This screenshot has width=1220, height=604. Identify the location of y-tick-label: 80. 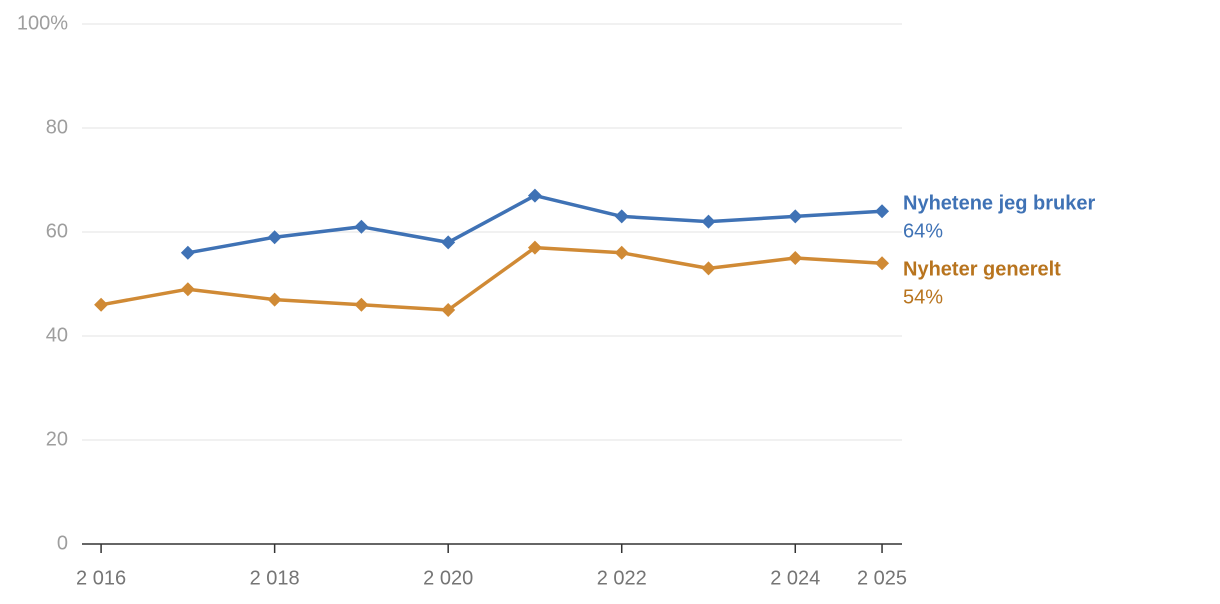
(57, 127).